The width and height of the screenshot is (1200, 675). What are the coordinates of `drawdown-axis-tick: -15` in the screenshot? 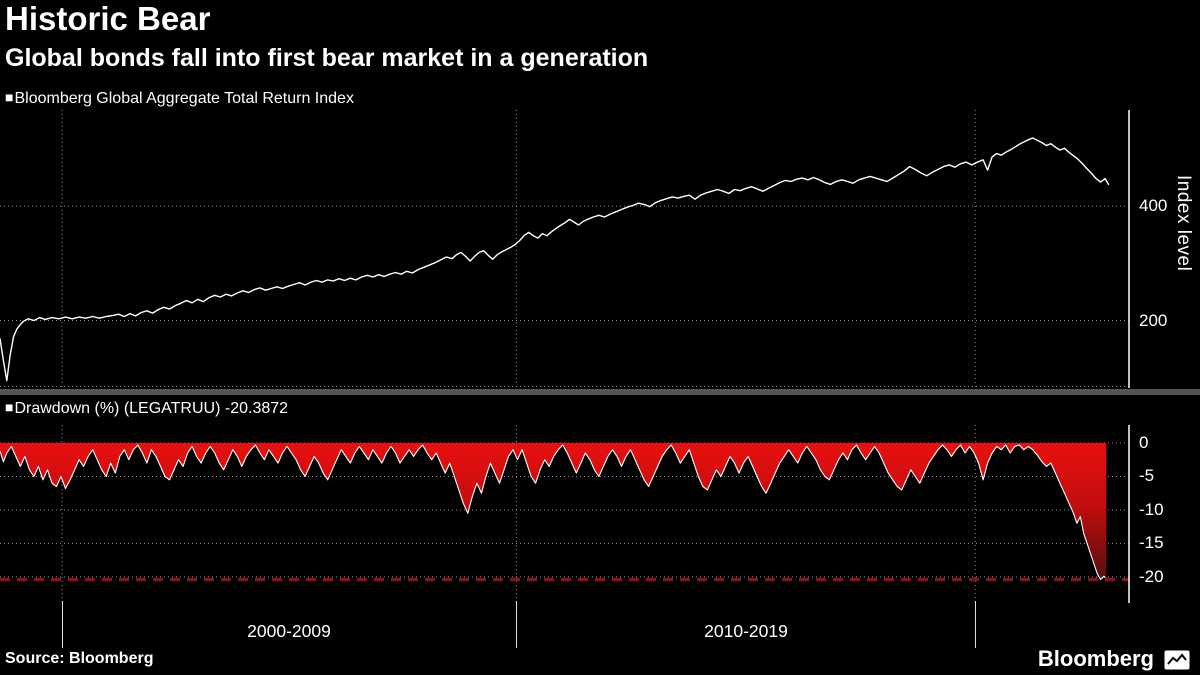 It's located at (1151, 543).